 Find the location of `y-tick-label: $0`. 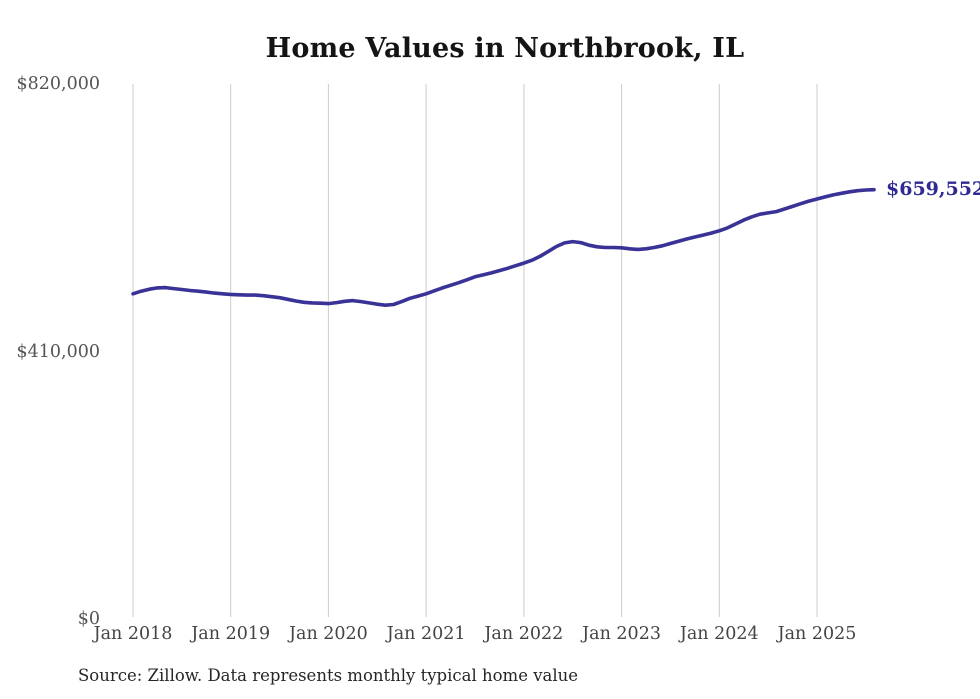

y-tick-label: $0 is located at coordinates (88, 619).